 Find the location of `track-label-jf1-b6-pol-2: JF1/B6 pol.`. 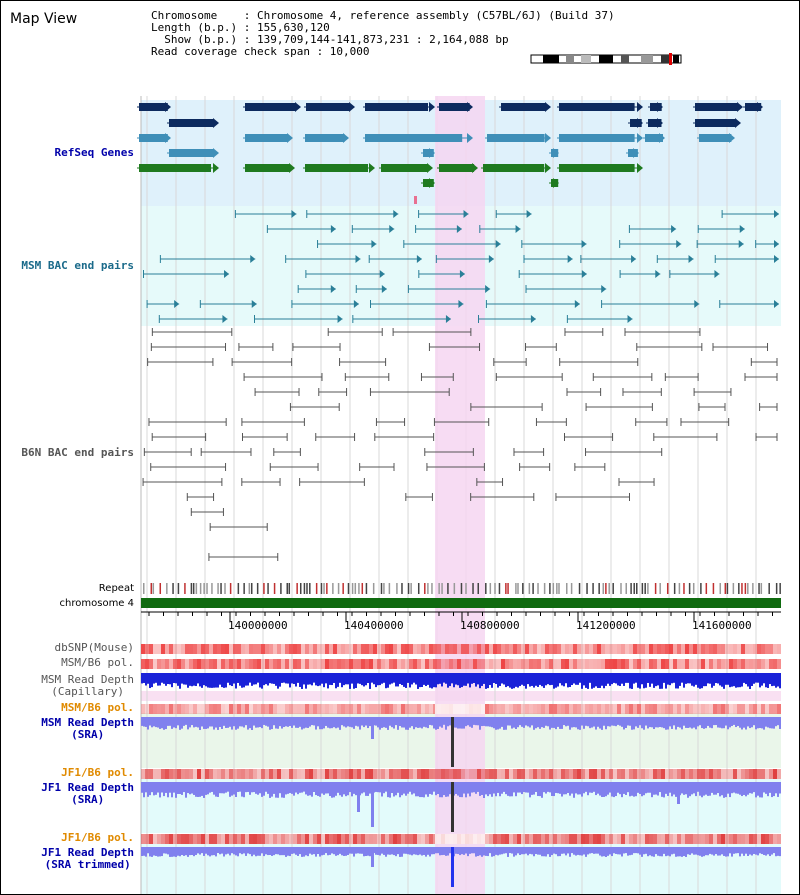

track-label-jf1-b6-pol-2: JF1/B6 pol. is located at coordinates (97, 837).